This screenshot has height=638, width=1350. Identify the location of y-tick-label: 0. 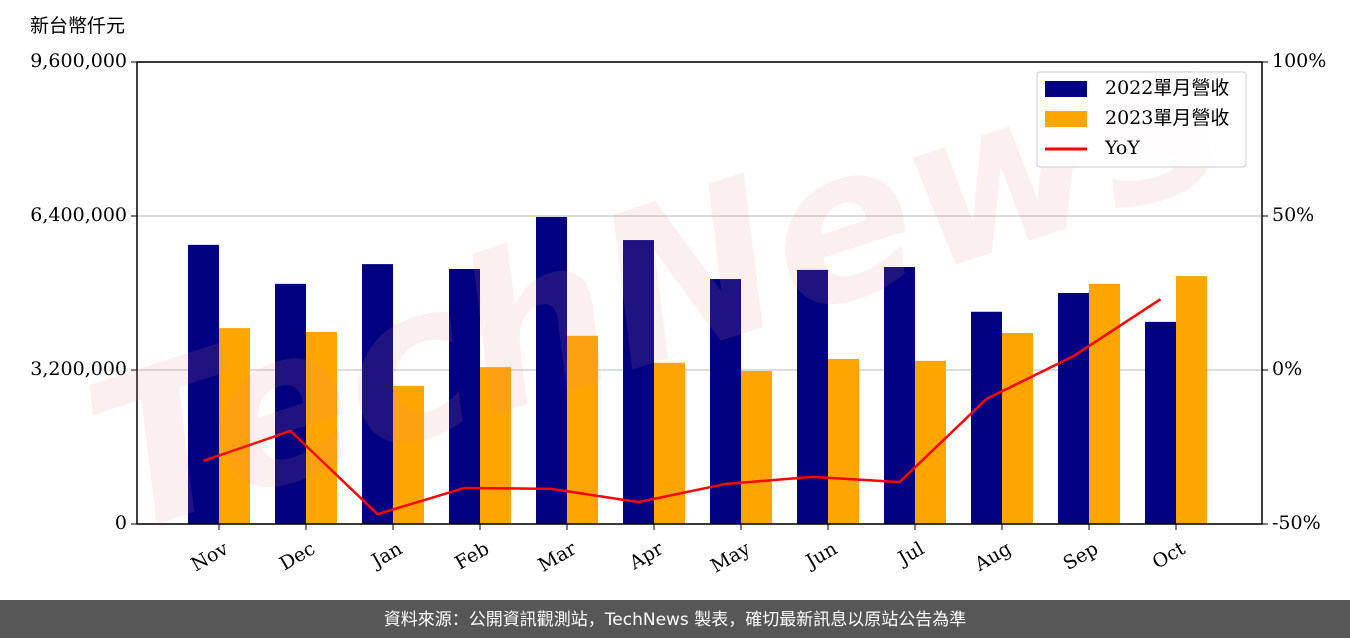
(121, 523).